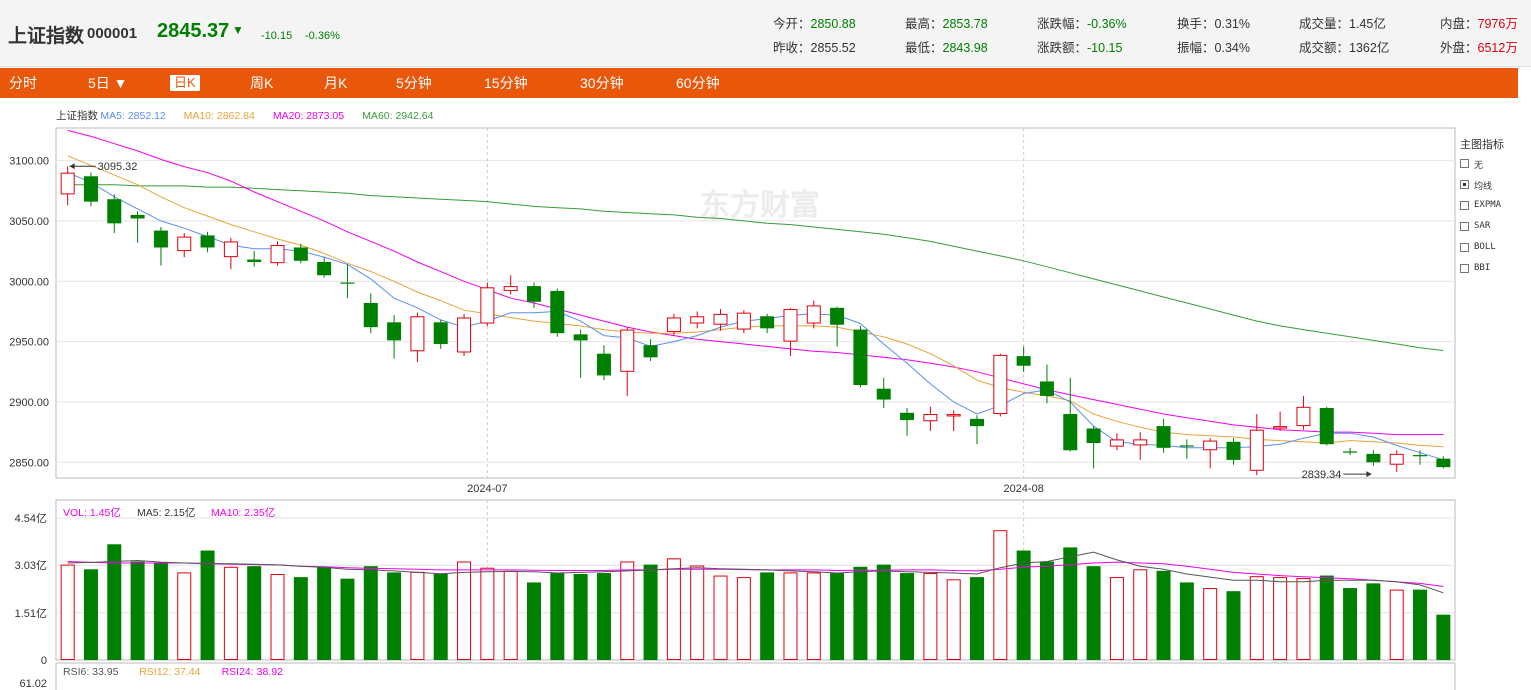 This screenshot has height=690, width=1531. I want to click on volume-legend-item: MA5: 2.15亿, so click(166, 512).